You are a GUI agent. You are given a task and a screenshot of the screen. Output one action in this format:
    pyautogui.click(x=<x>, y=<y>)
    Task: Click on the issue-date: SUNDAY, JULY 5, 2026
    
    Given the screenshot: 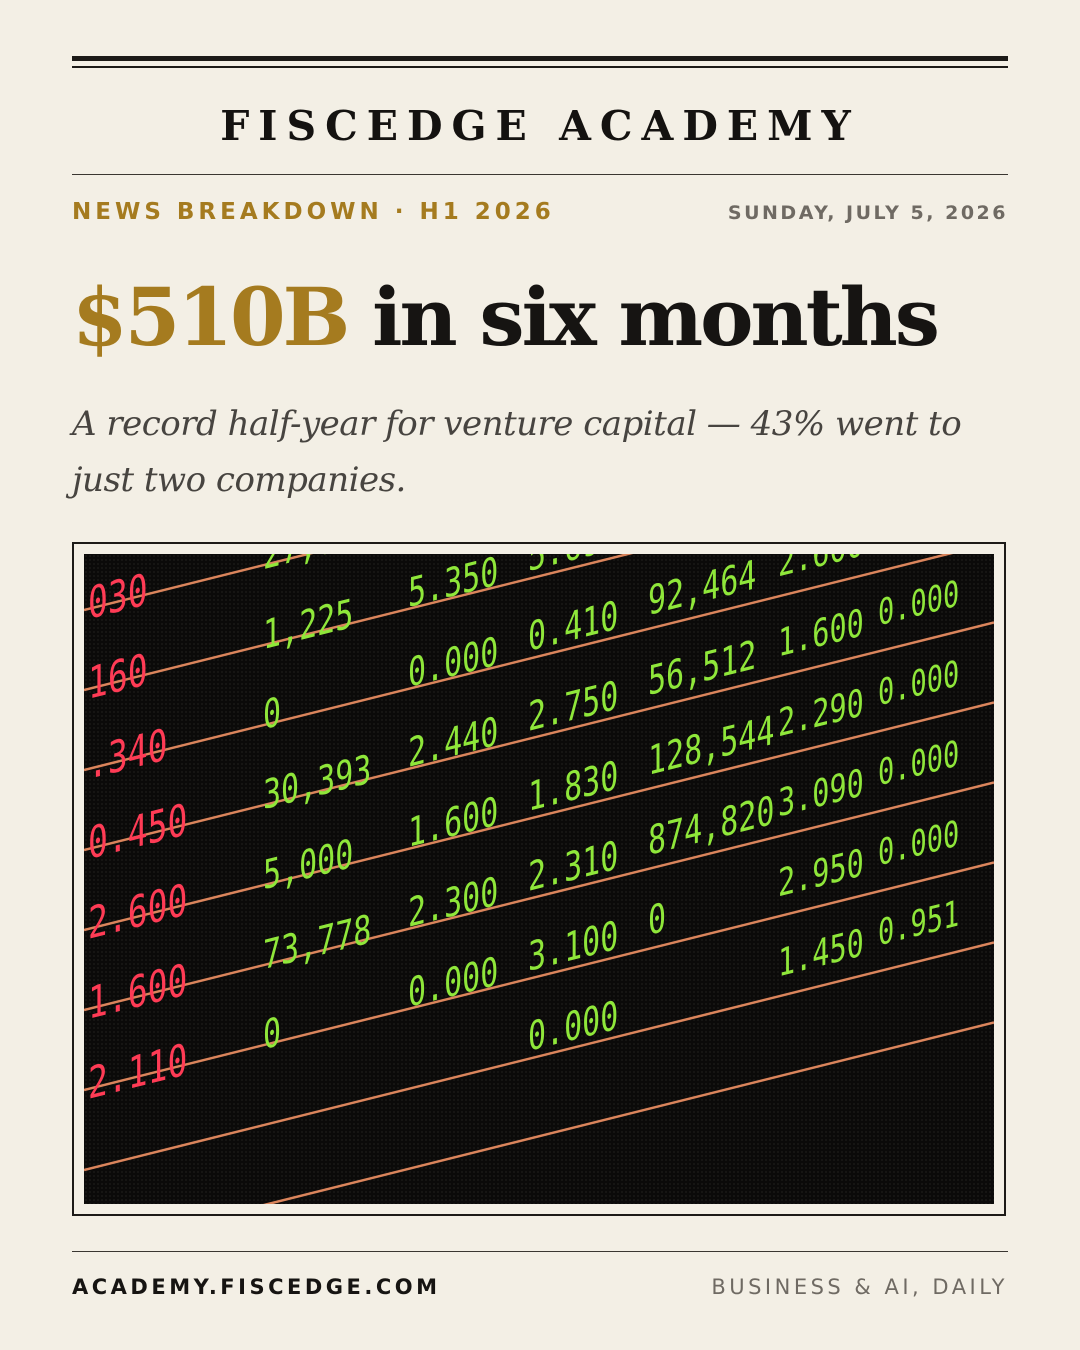 What is the action you would take?
    pyautogui.click(x=867, y=213)
    